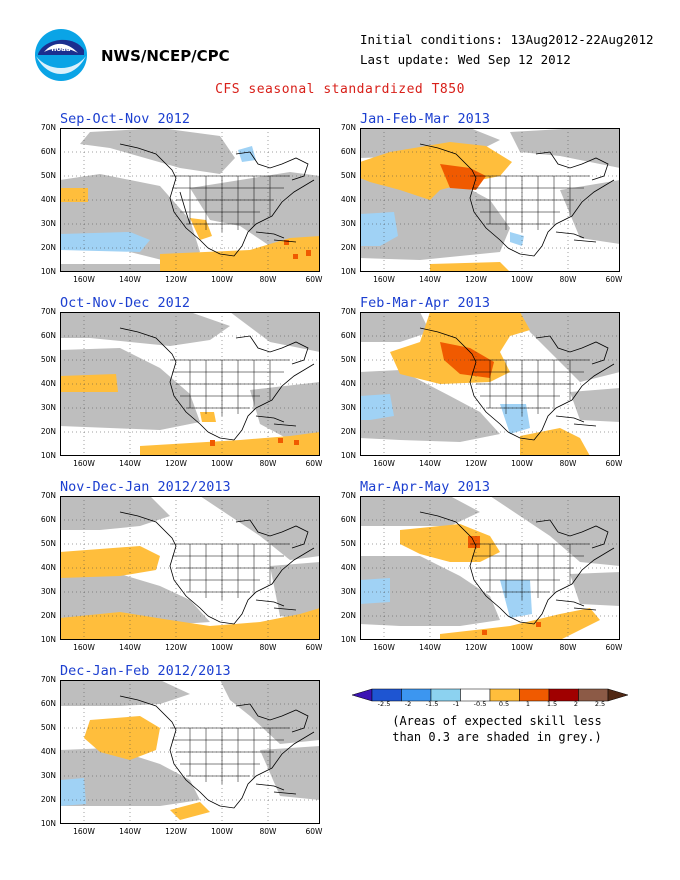 This screenshot has height=880, width=680. Describe the element at coordinates (490, 695) in the screenshot. I see `legend-swatches` at that location.